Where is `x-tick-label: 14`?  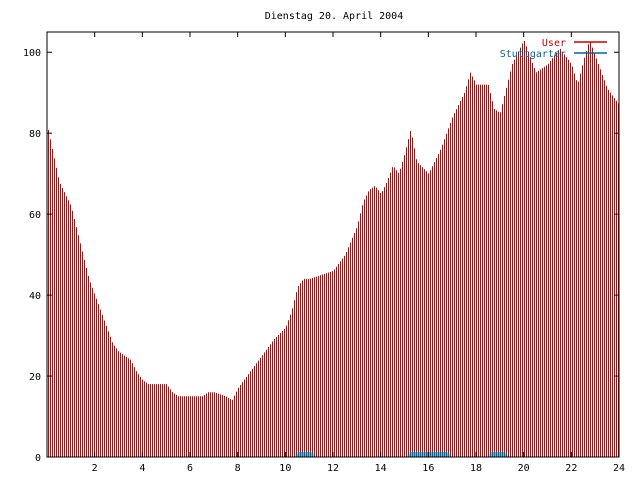 x-tick-label: 14 is located at coordinates (381, 468).